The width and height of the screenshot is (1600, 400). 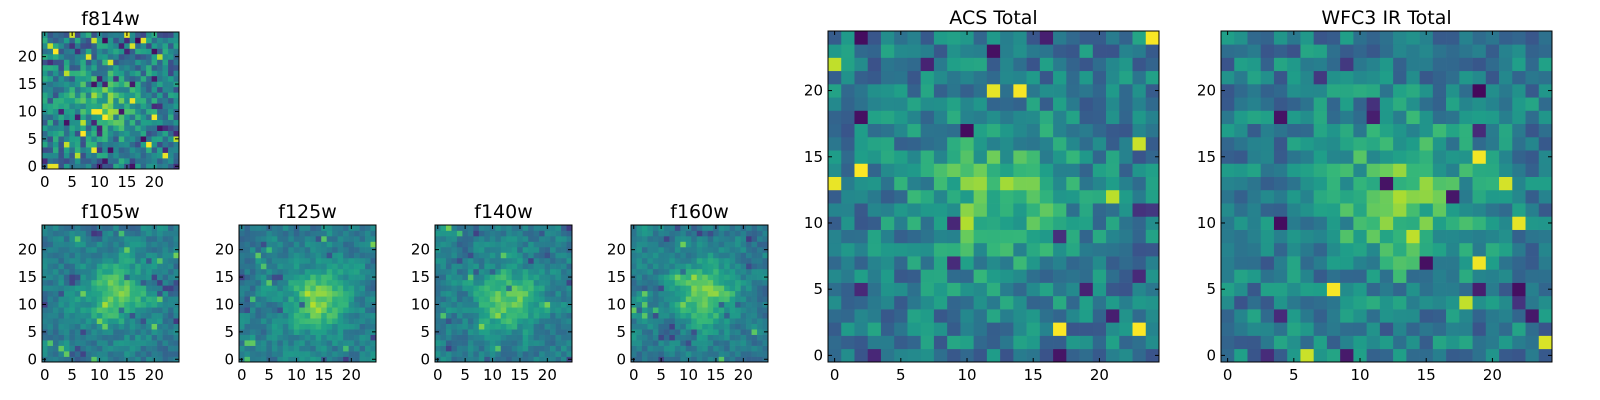 What do you see at coordinates (307, 212) in the screenshot?
I see `panel-title: f125w` at bounding box center [307, 212].